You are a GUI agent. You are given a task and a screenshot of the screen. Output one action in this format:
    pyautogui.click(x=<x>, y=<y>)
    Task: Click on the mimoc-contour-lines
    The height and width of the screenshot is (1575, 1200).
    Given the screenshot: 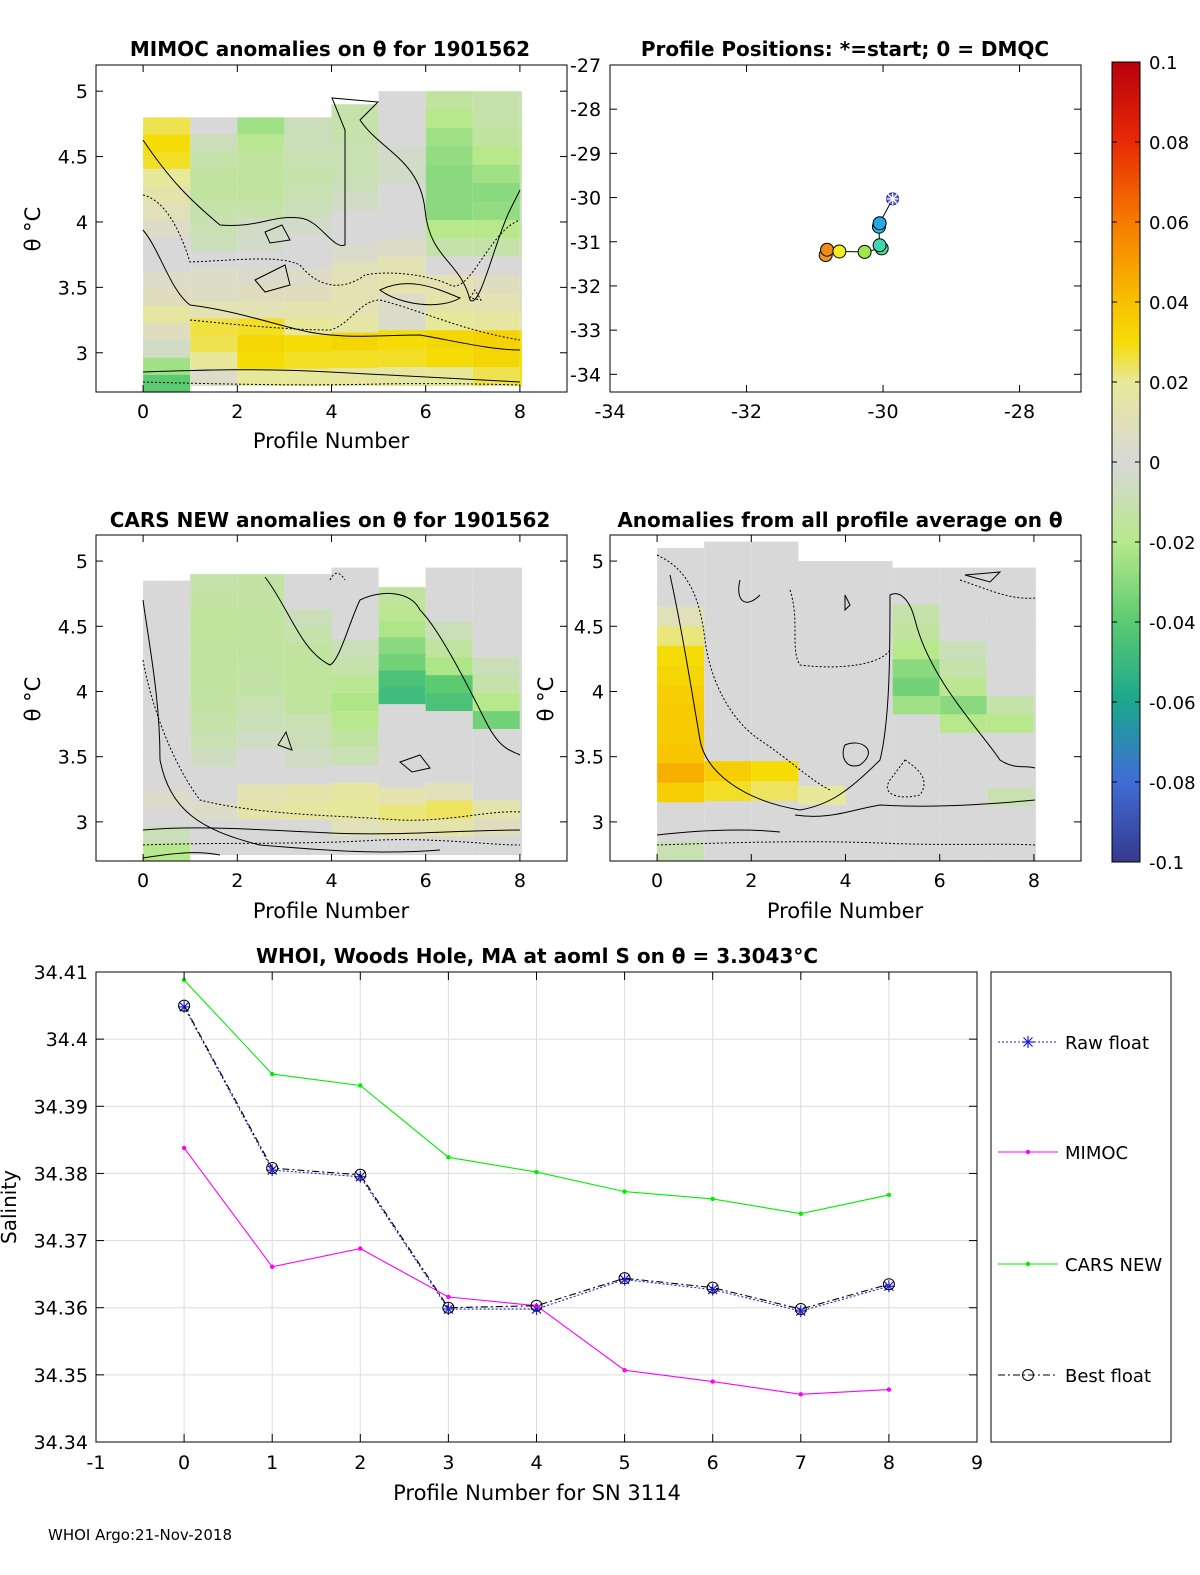 What is the action you would take?
    pyautogui.click(x=331, y=241)
    